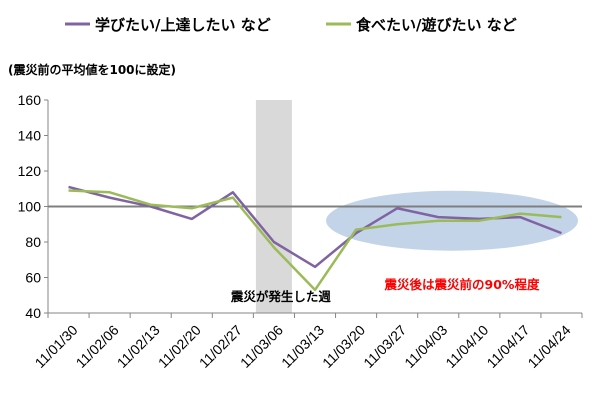  I want to click on x-tick-label: 11/03/13, so click(302, 346).